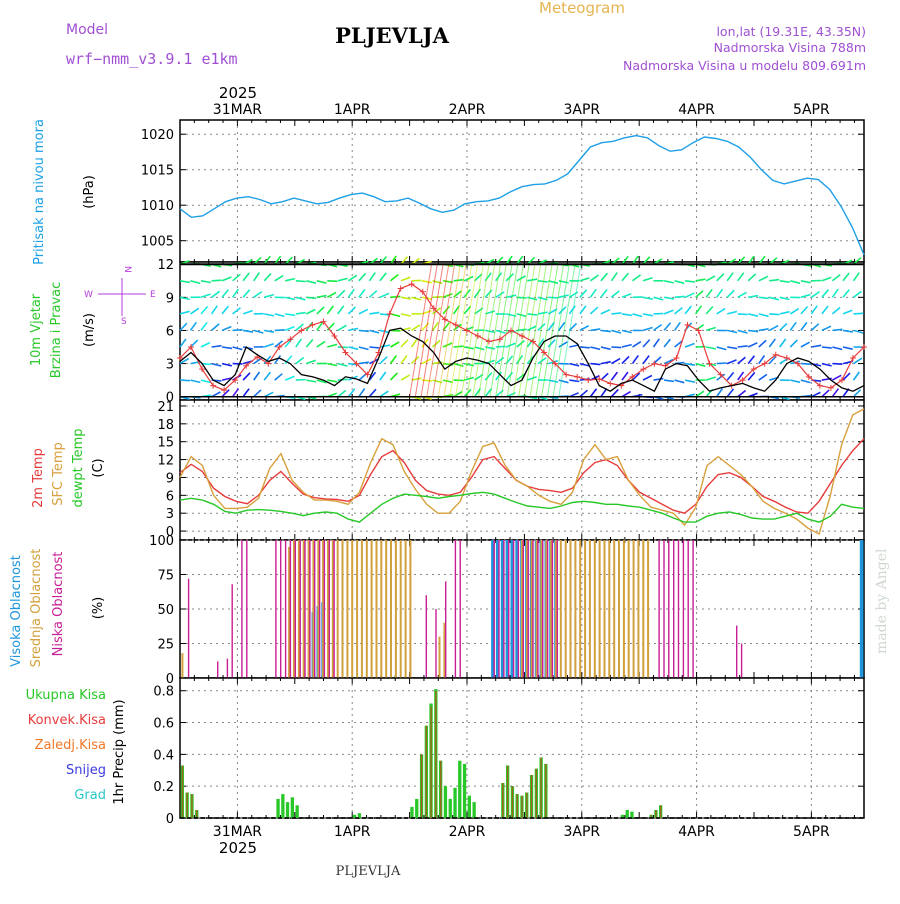 The width and height of the screenshot is (900, 904). I want to click on compass-w: W, so click(88, 295).